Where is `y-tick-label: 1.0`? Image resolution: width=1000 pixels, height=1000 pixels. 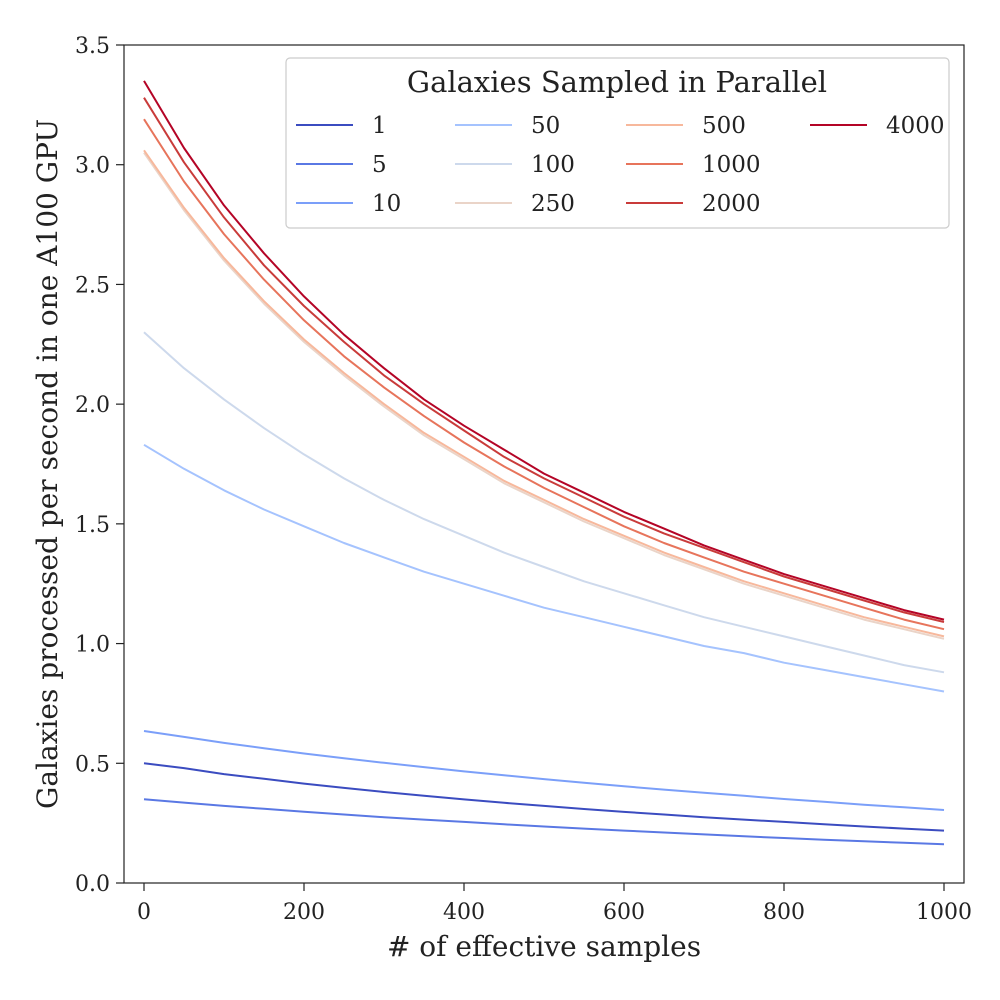 y-tick-label: 1.0 is located at coordinates (92, 645).